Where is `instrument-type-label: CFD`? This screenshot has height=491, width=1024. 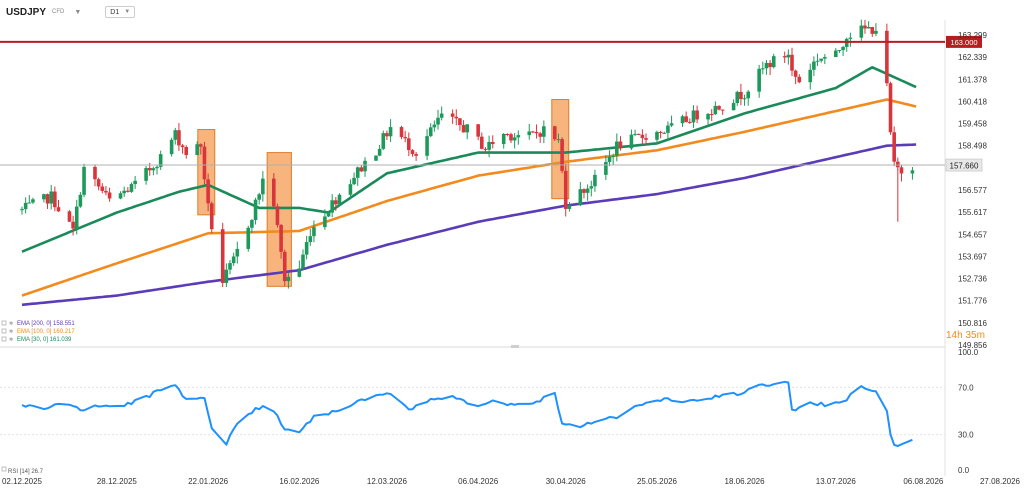
instrument-type-label: CFD is located at coordinates (58, 12).